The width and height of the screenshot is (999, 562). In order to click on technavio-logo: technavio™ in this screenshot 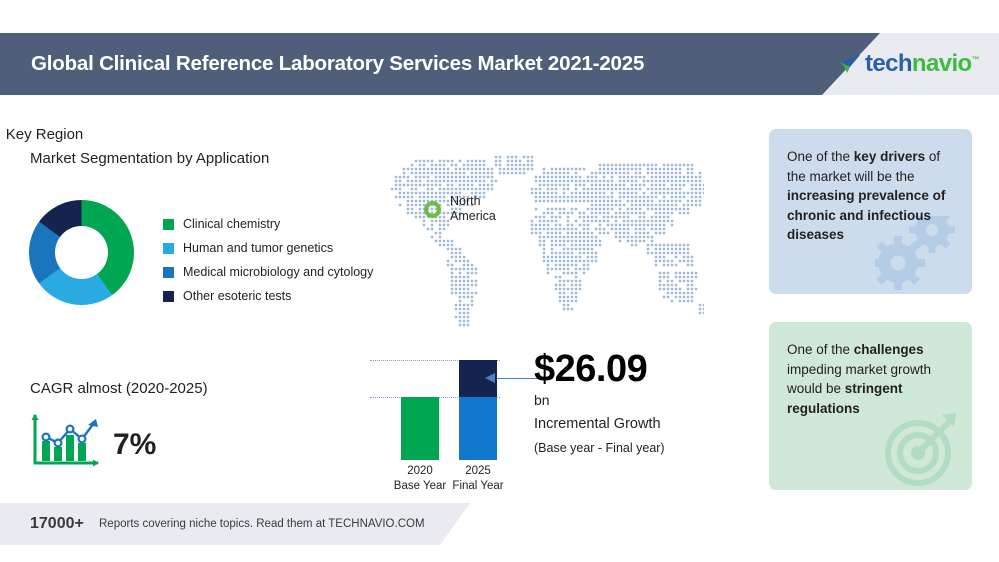, I will do `click(909, 64)`.